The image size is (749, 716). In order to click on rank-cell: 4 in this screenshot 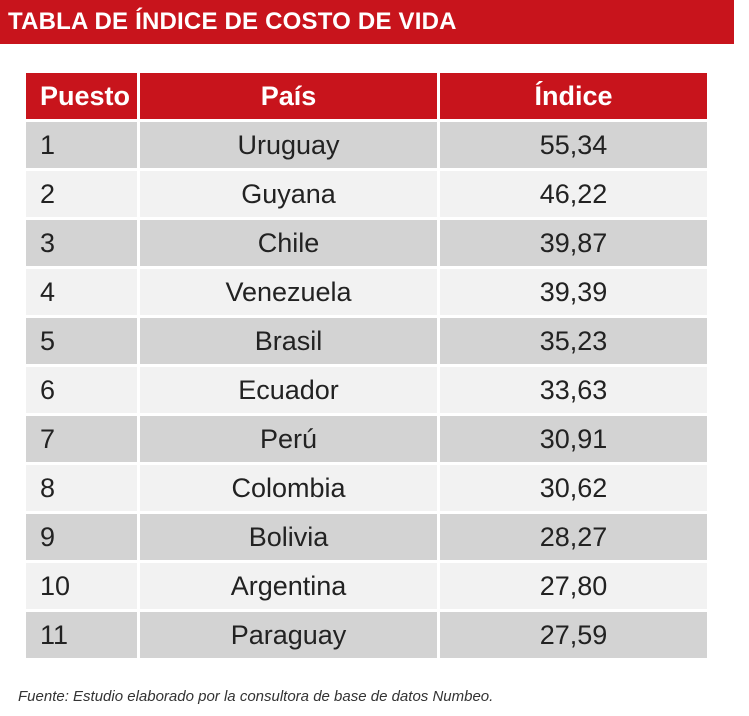, I will do `click(83, 292)`.